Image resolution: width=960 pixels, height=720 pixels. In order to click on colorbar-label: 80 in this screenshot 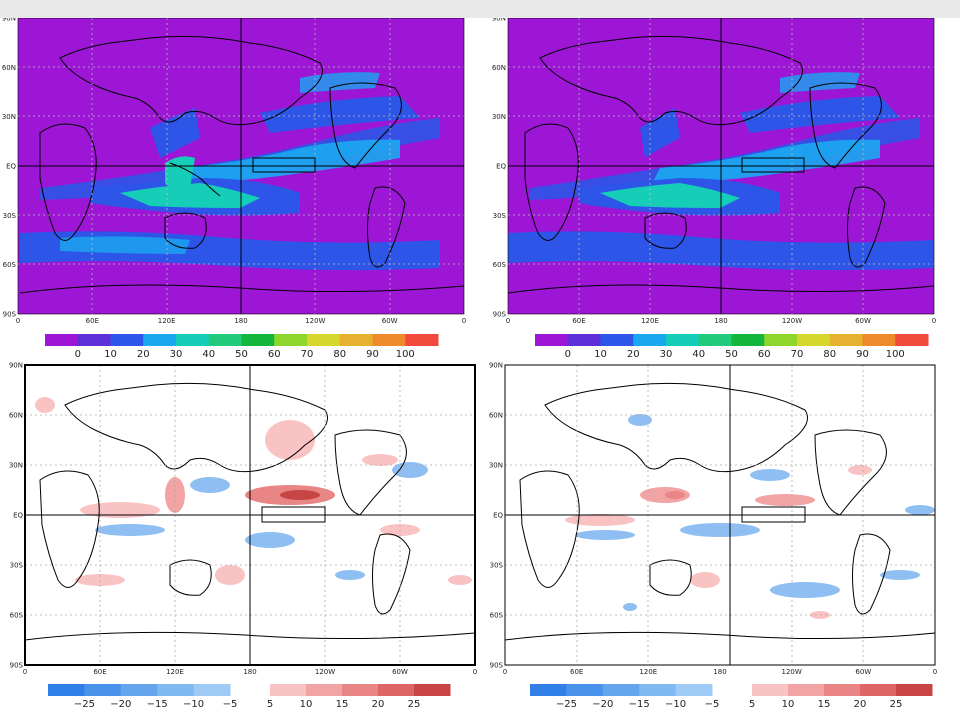, I will do `click(829, 354)`.